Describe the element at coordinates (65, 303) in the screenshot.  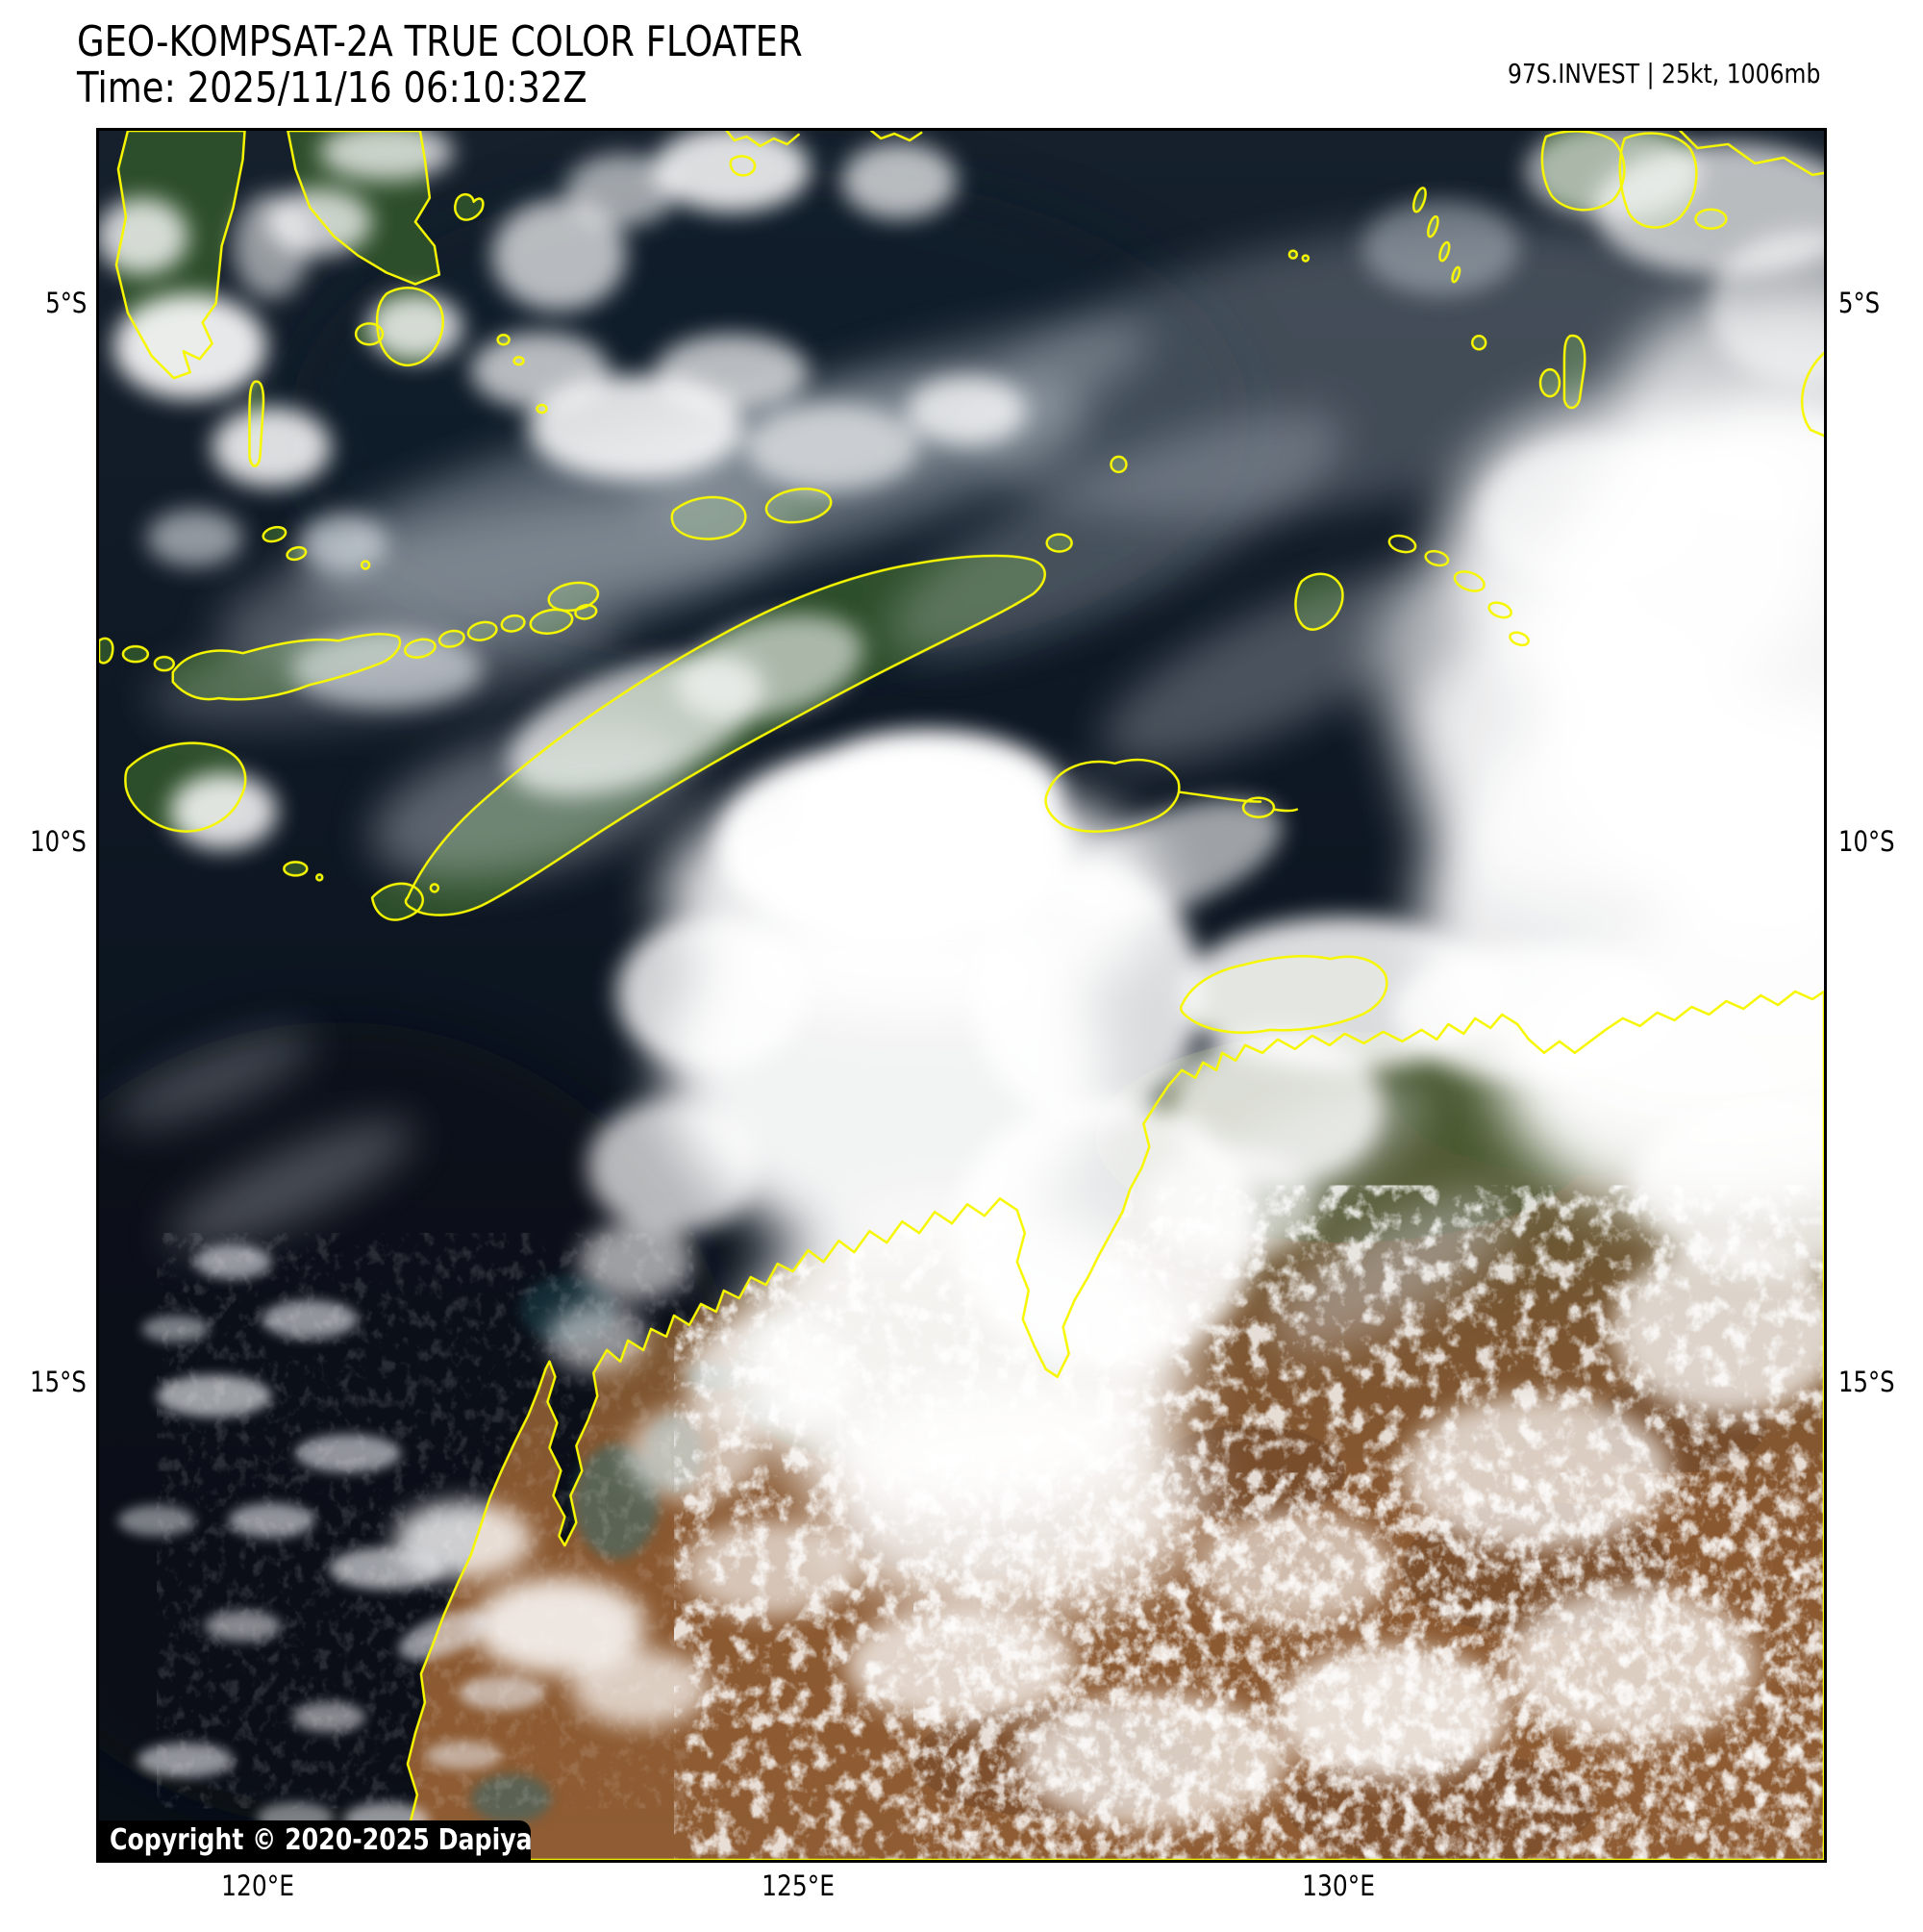
I see `lat-tick-5s-left: 5°S` at that location.